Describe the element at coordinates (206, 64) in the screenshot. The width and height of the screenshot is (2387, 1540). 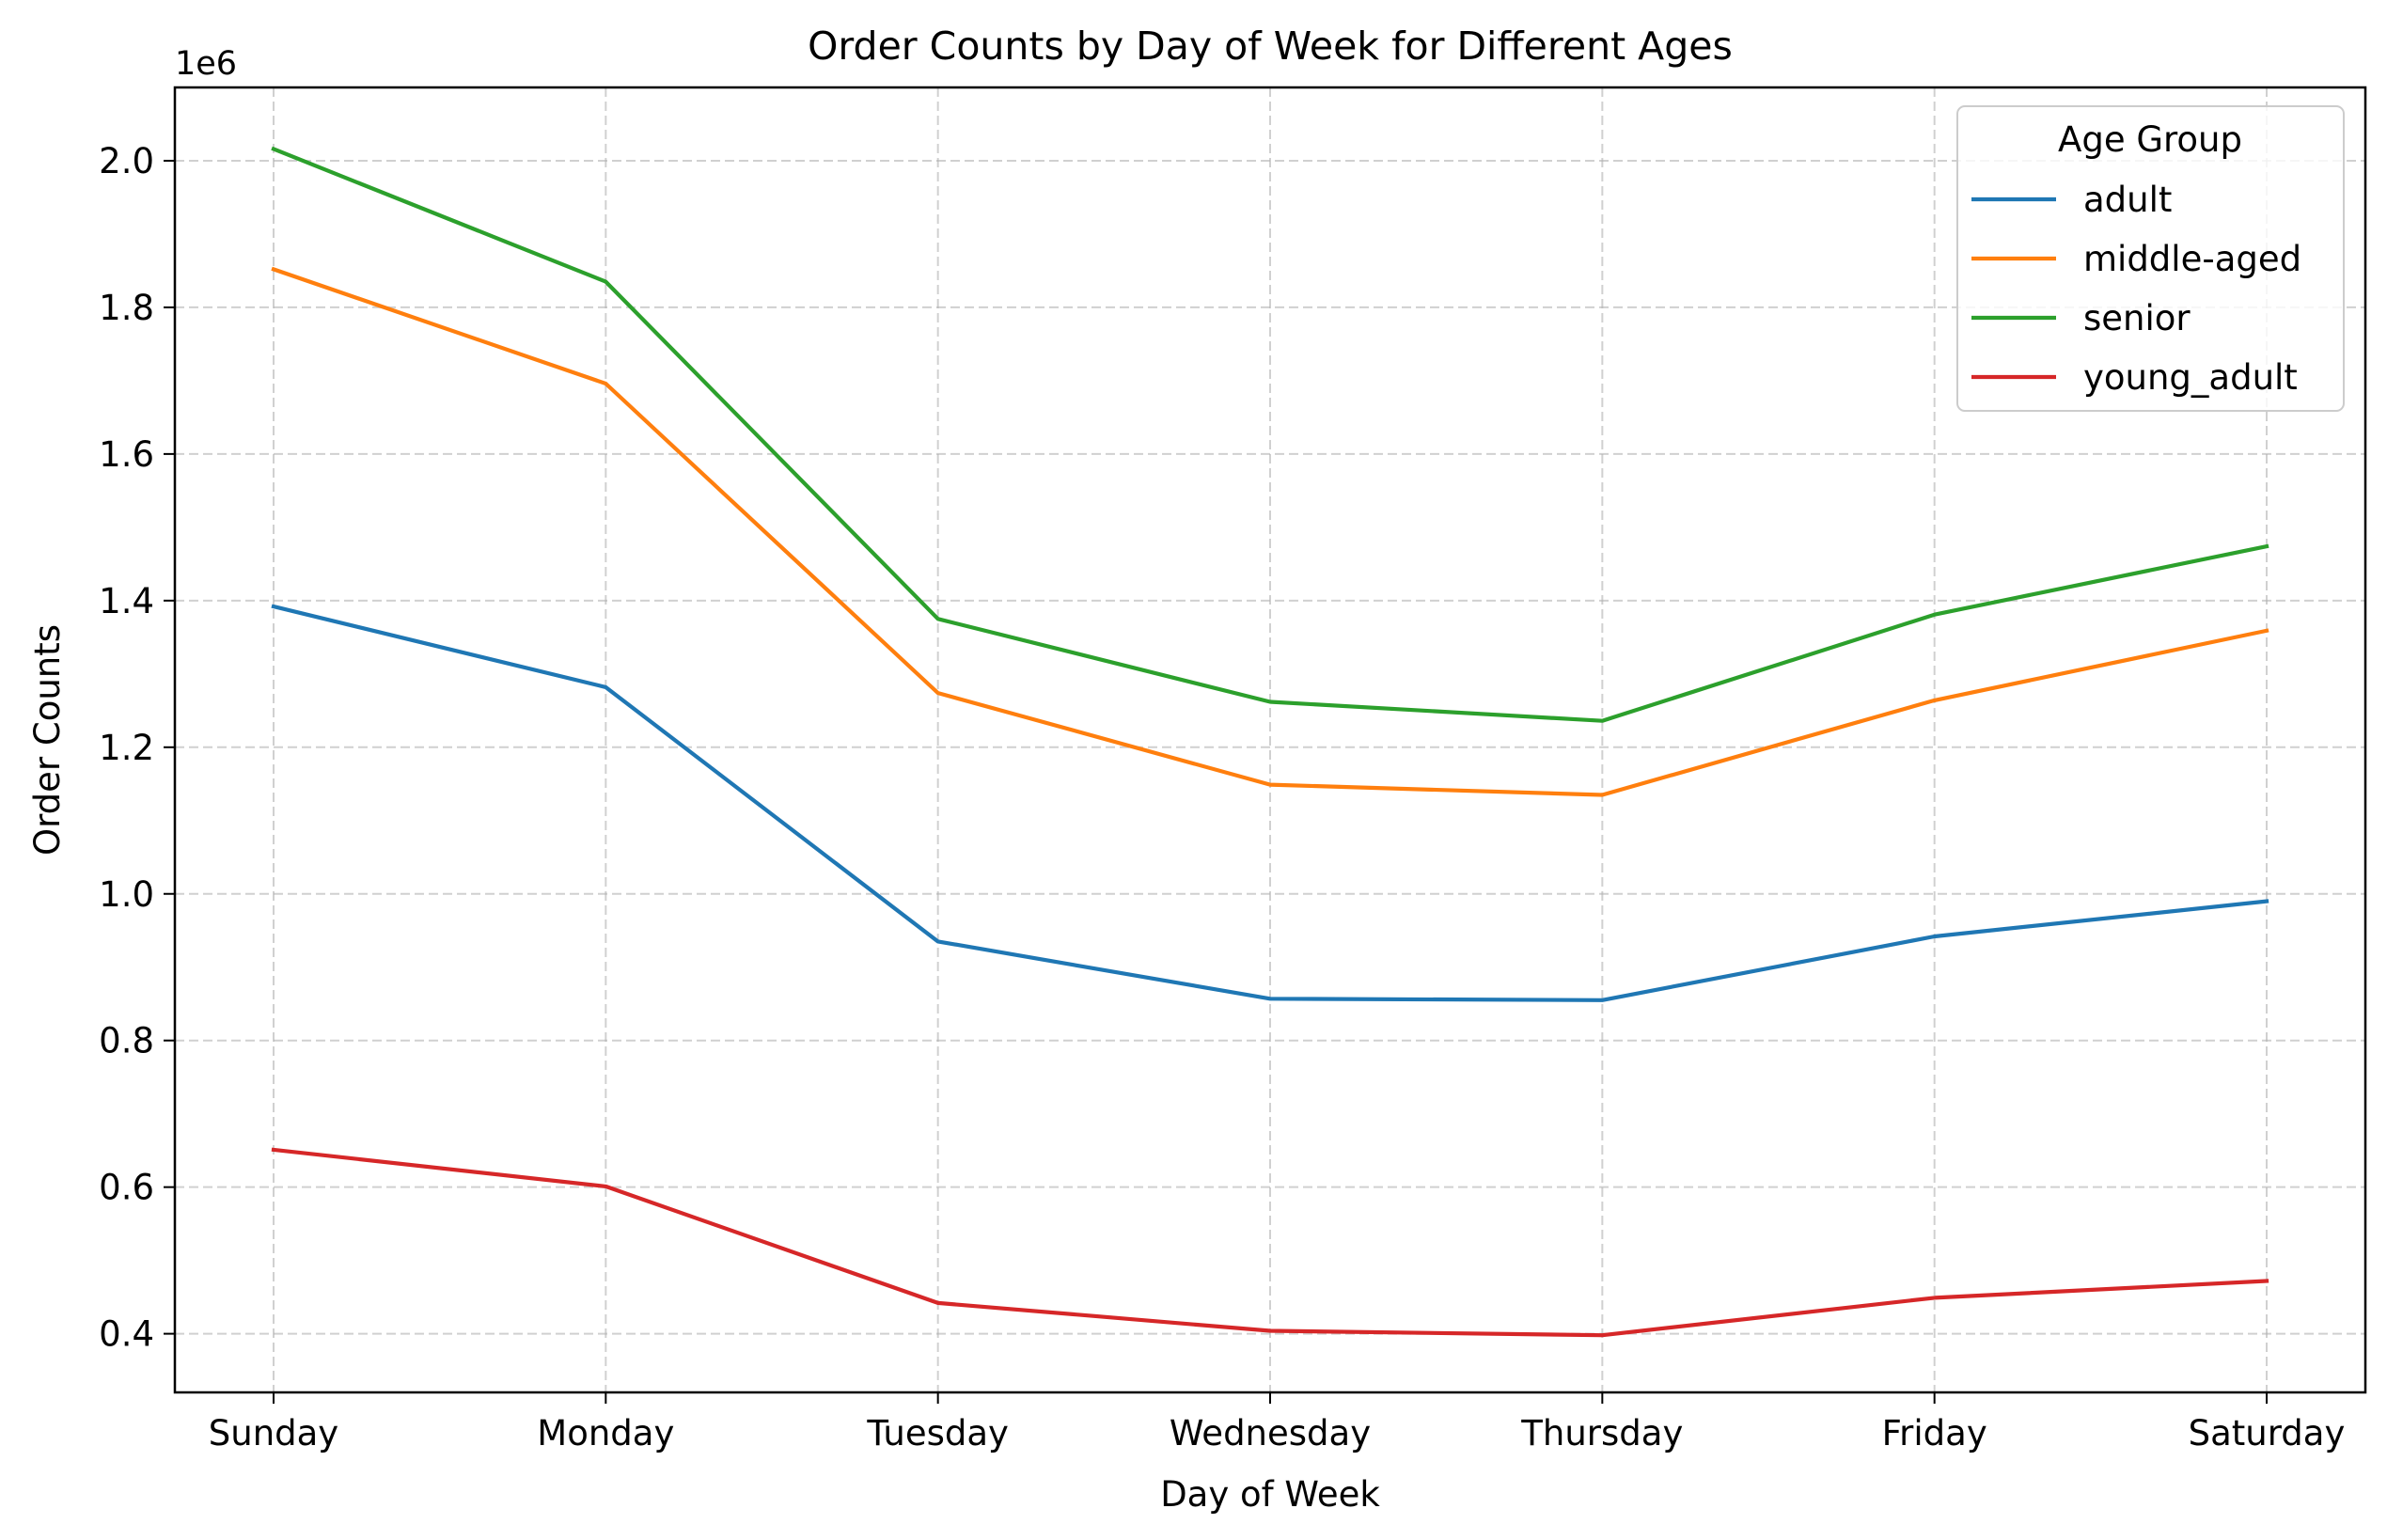
I see `y-axis-offset-label: 1e6` at that location.